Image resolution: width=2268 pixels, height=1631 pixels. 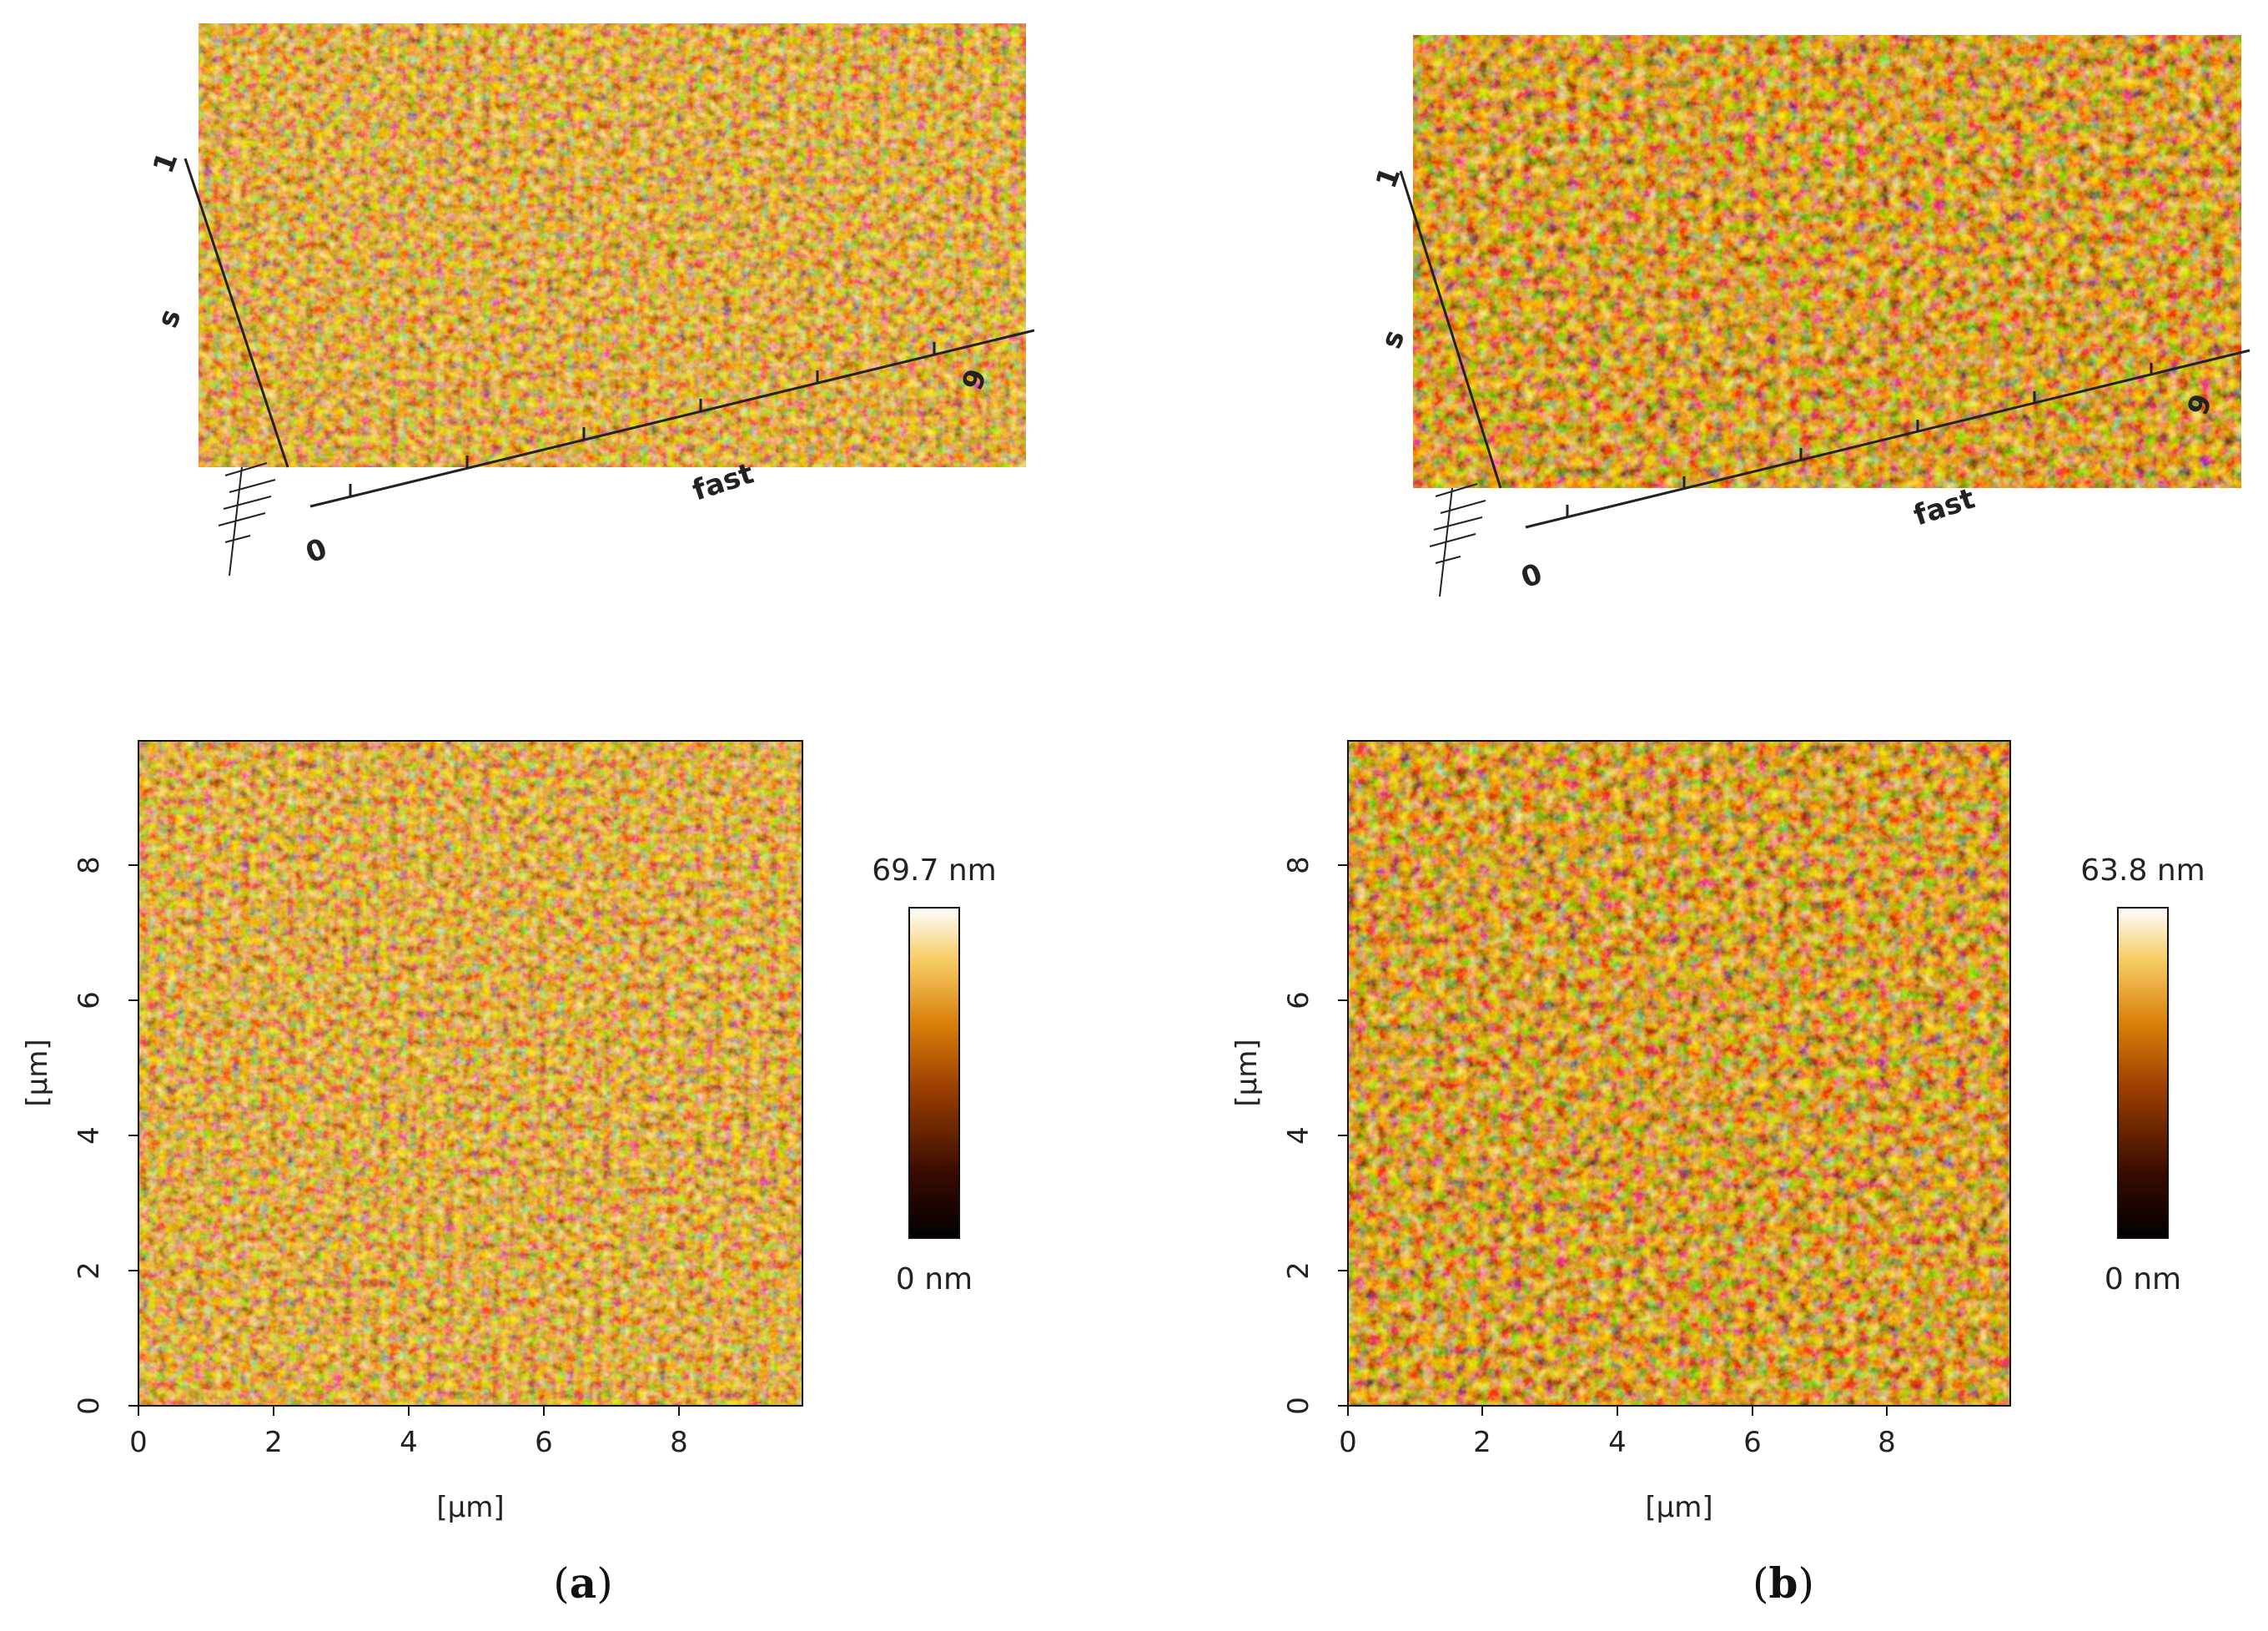 I want to click on x-axis-label-a: [µm], so click(x=470, y=1507).